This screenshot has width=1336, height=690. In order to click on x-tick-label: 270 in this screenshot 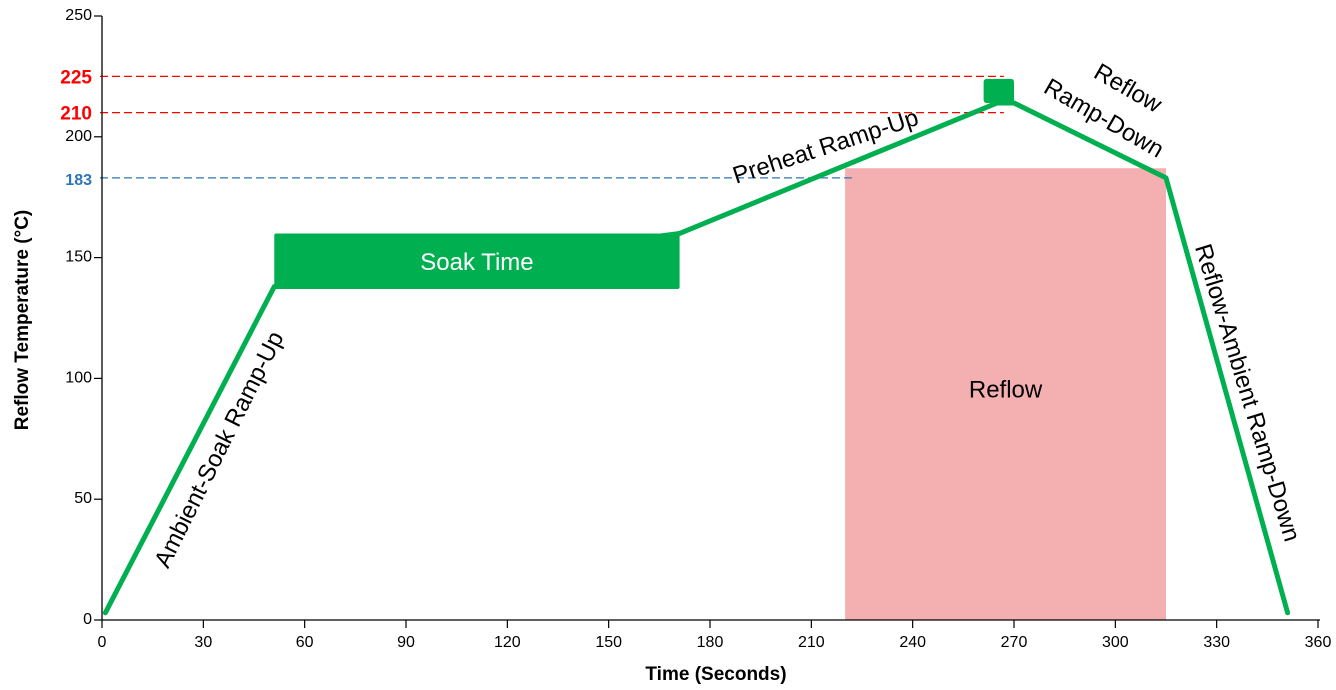, I will do `click(1014, 642)`.